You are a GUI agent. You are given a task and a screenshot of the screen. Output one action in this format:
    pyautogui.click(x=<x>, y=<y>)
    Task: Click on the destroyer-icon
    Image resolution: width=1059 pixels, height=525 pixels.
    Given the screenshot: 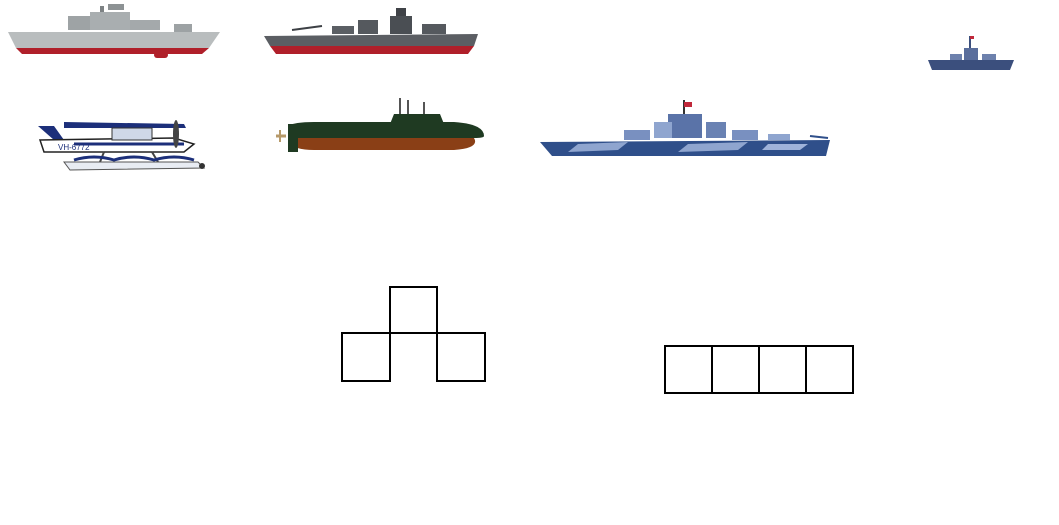 What is the action you would take?
    pyautogui.click(x=971, y=53)
    